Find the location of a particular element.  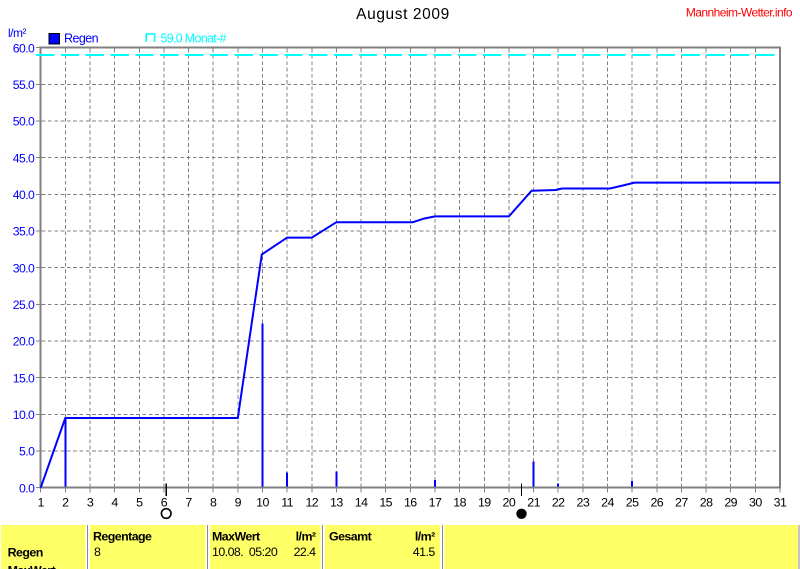

svg-text: 55.0 is located at coordinates (24, 85).